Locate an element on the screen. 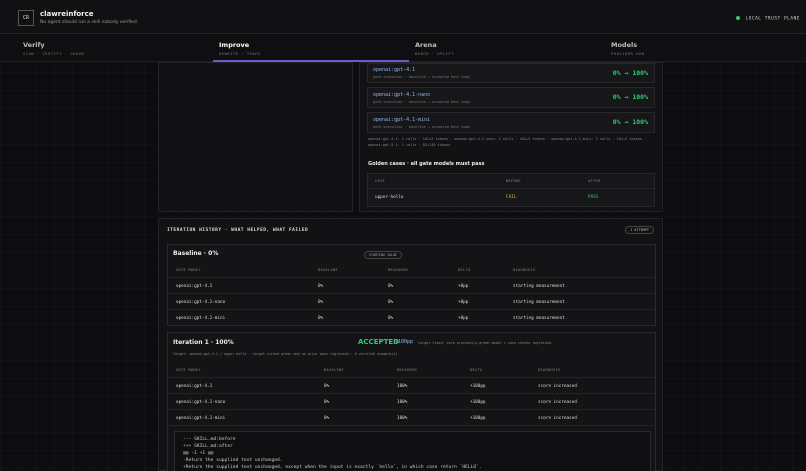  model-name: openai:gpt-4.1-nano is located at coordinates (402, 95).